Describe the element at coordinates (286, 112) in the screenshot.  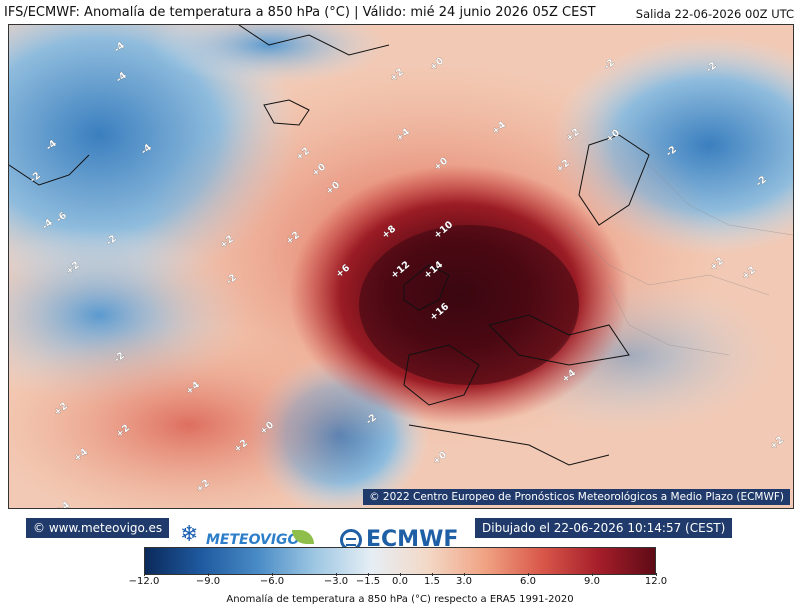
I see `coast-iceland` at that location.